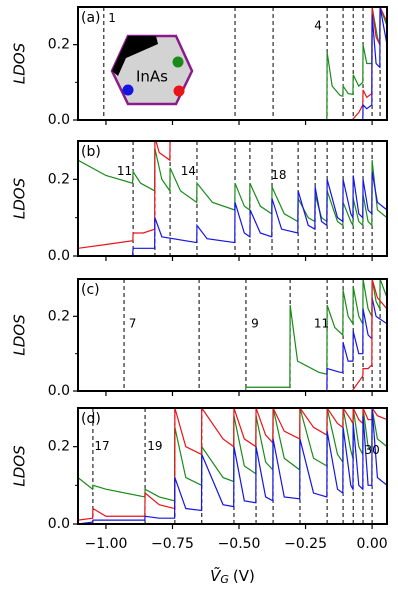 This screenshot has width=398, height=597. I want to click on hexagon-edge, so click(135, 56).